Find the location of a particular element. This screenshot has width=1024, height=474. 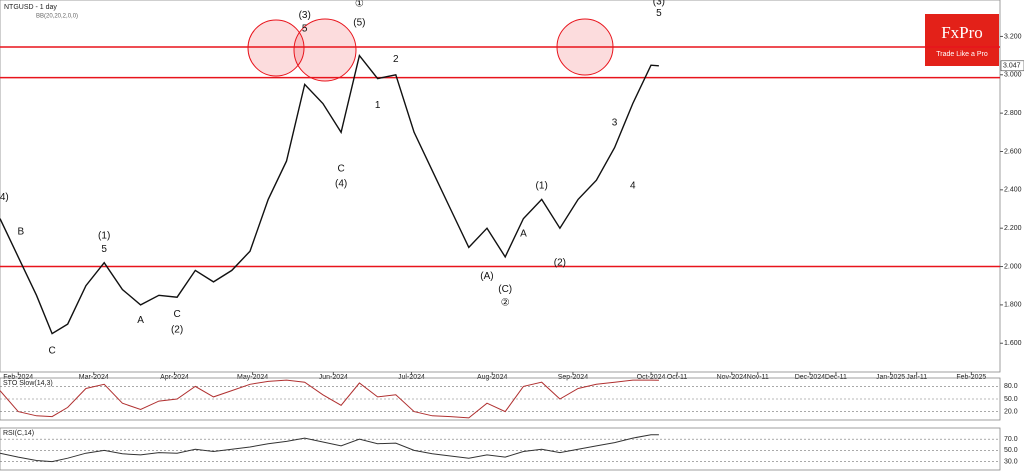

logo-name: FxPro is located at coordinates (962, 32).